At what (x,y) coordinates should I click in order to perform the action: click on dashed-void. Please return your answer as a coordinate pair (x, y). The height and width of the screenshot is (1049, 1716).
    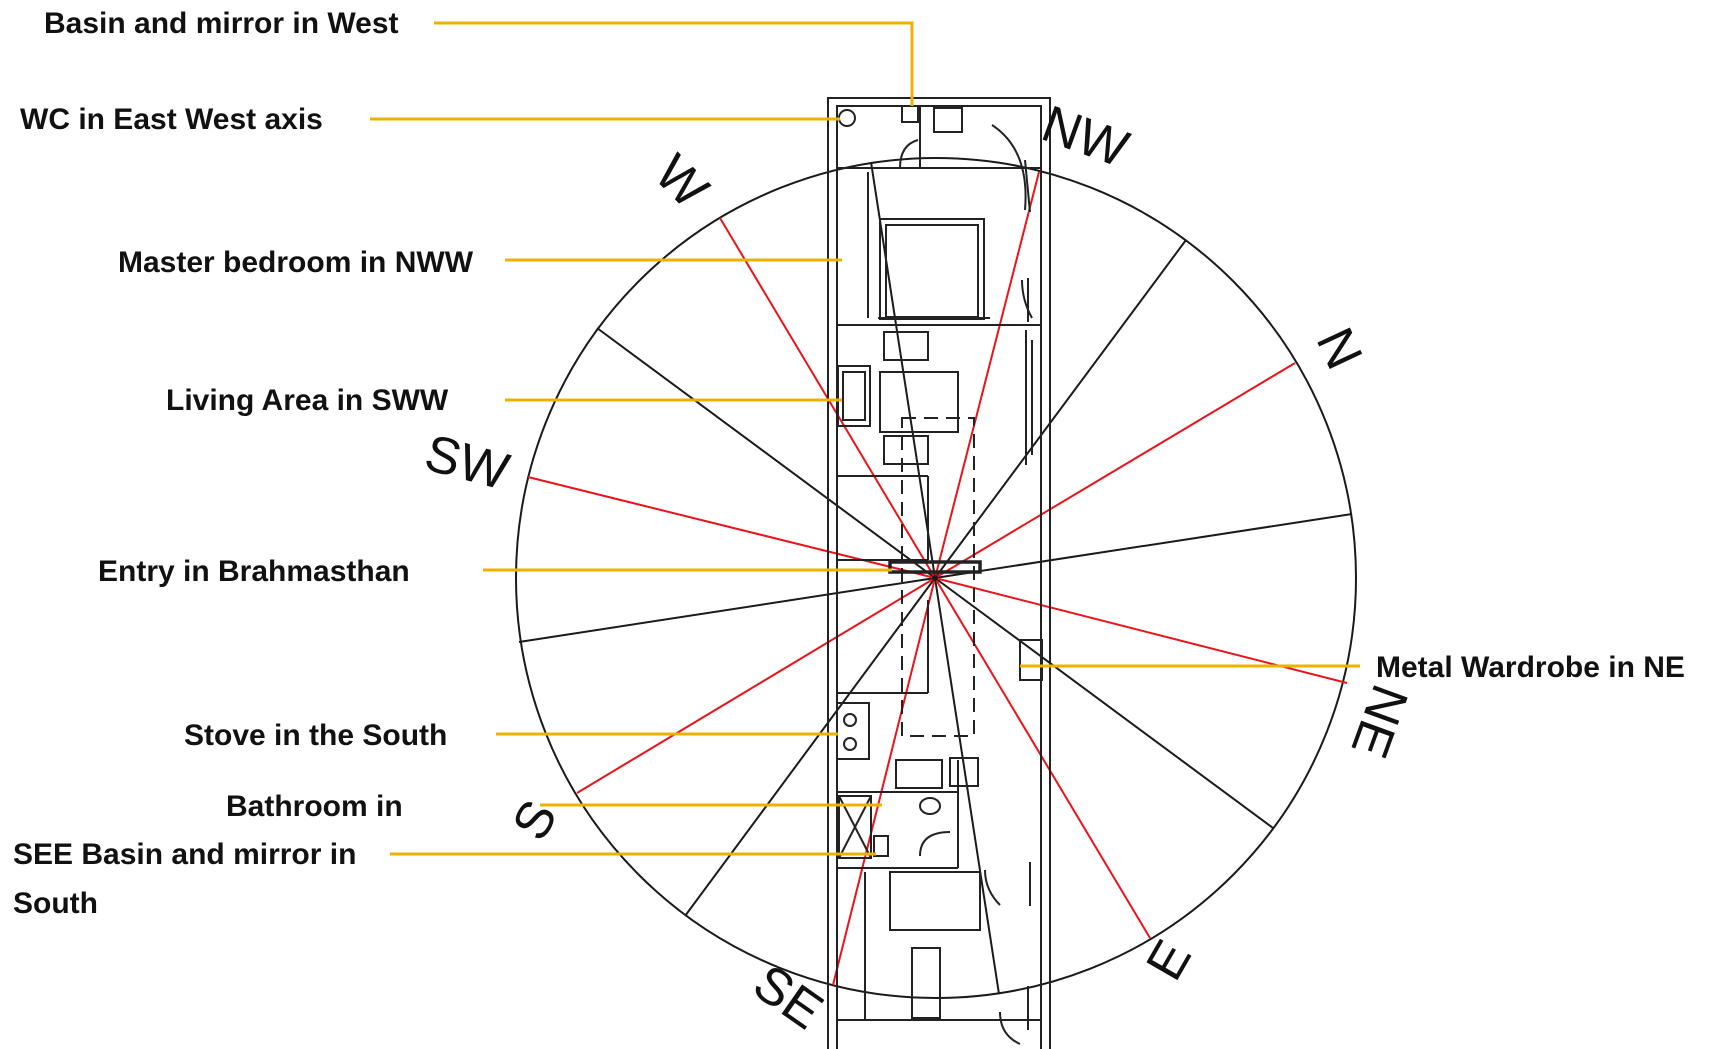
    Looking at the image, I should click on (938, 577).